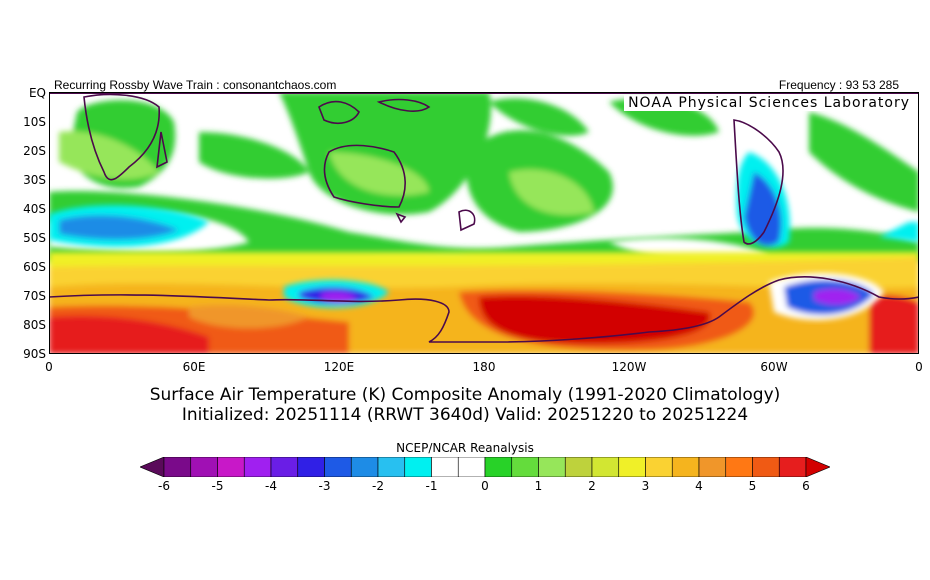  I want to click on lon-label-120e: 120E, so click(339, 367).